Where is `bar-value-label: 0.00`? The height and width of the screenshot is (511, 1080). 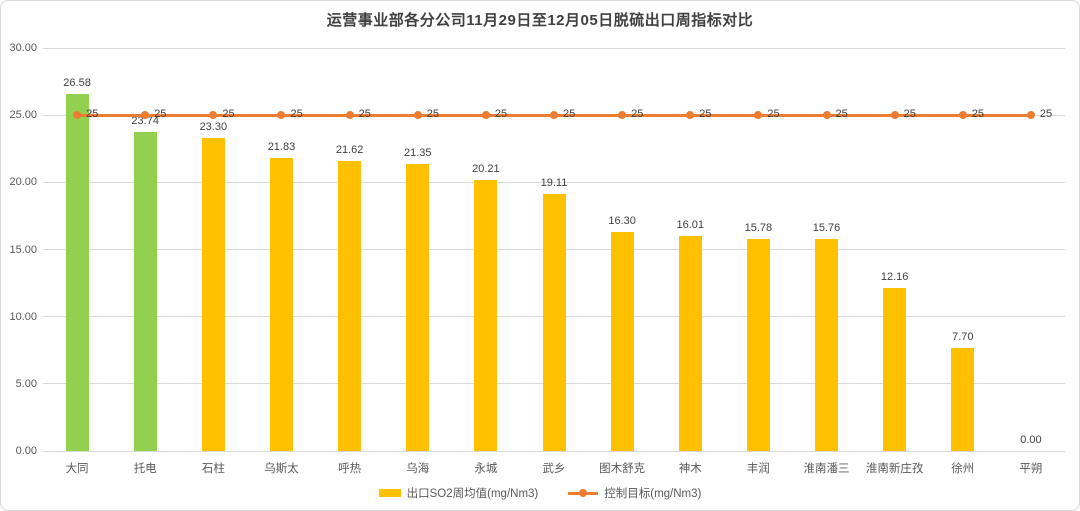
bar-value-label: 0.00 is located at coordinates (1031, 440).